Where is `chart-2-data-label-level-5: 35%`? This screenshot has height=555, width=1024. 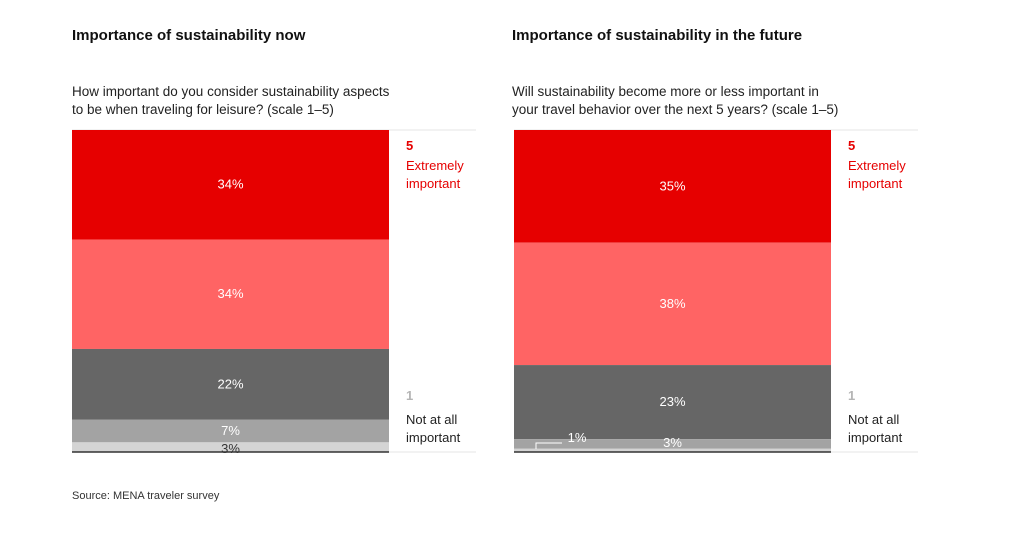
chart-2-data-label-level-5: 35% is located at coordinates (672, 185).